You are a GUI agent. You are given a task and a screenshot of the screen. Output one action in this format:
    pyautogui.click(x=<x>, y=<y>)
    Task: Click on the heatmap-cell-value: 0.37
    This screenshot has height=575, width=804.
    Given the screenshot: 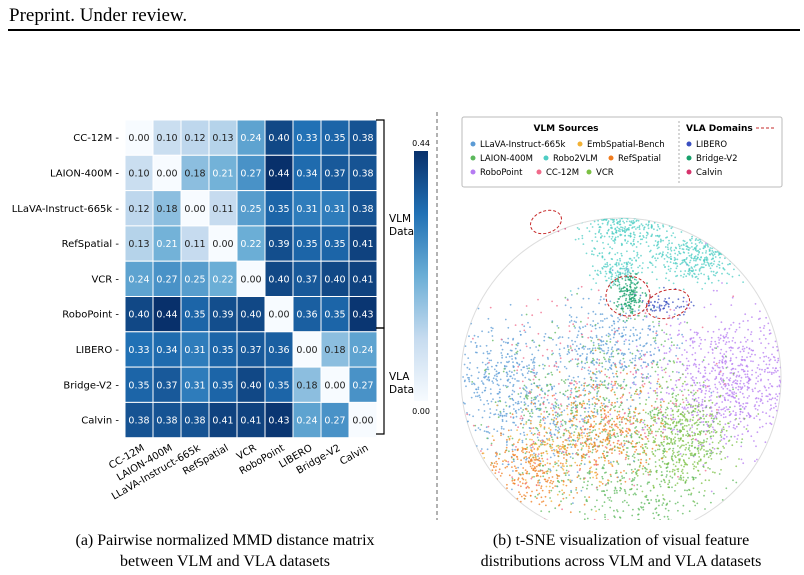 What is the action you would take?
    pyautogui.click(x=334, y=173)
    